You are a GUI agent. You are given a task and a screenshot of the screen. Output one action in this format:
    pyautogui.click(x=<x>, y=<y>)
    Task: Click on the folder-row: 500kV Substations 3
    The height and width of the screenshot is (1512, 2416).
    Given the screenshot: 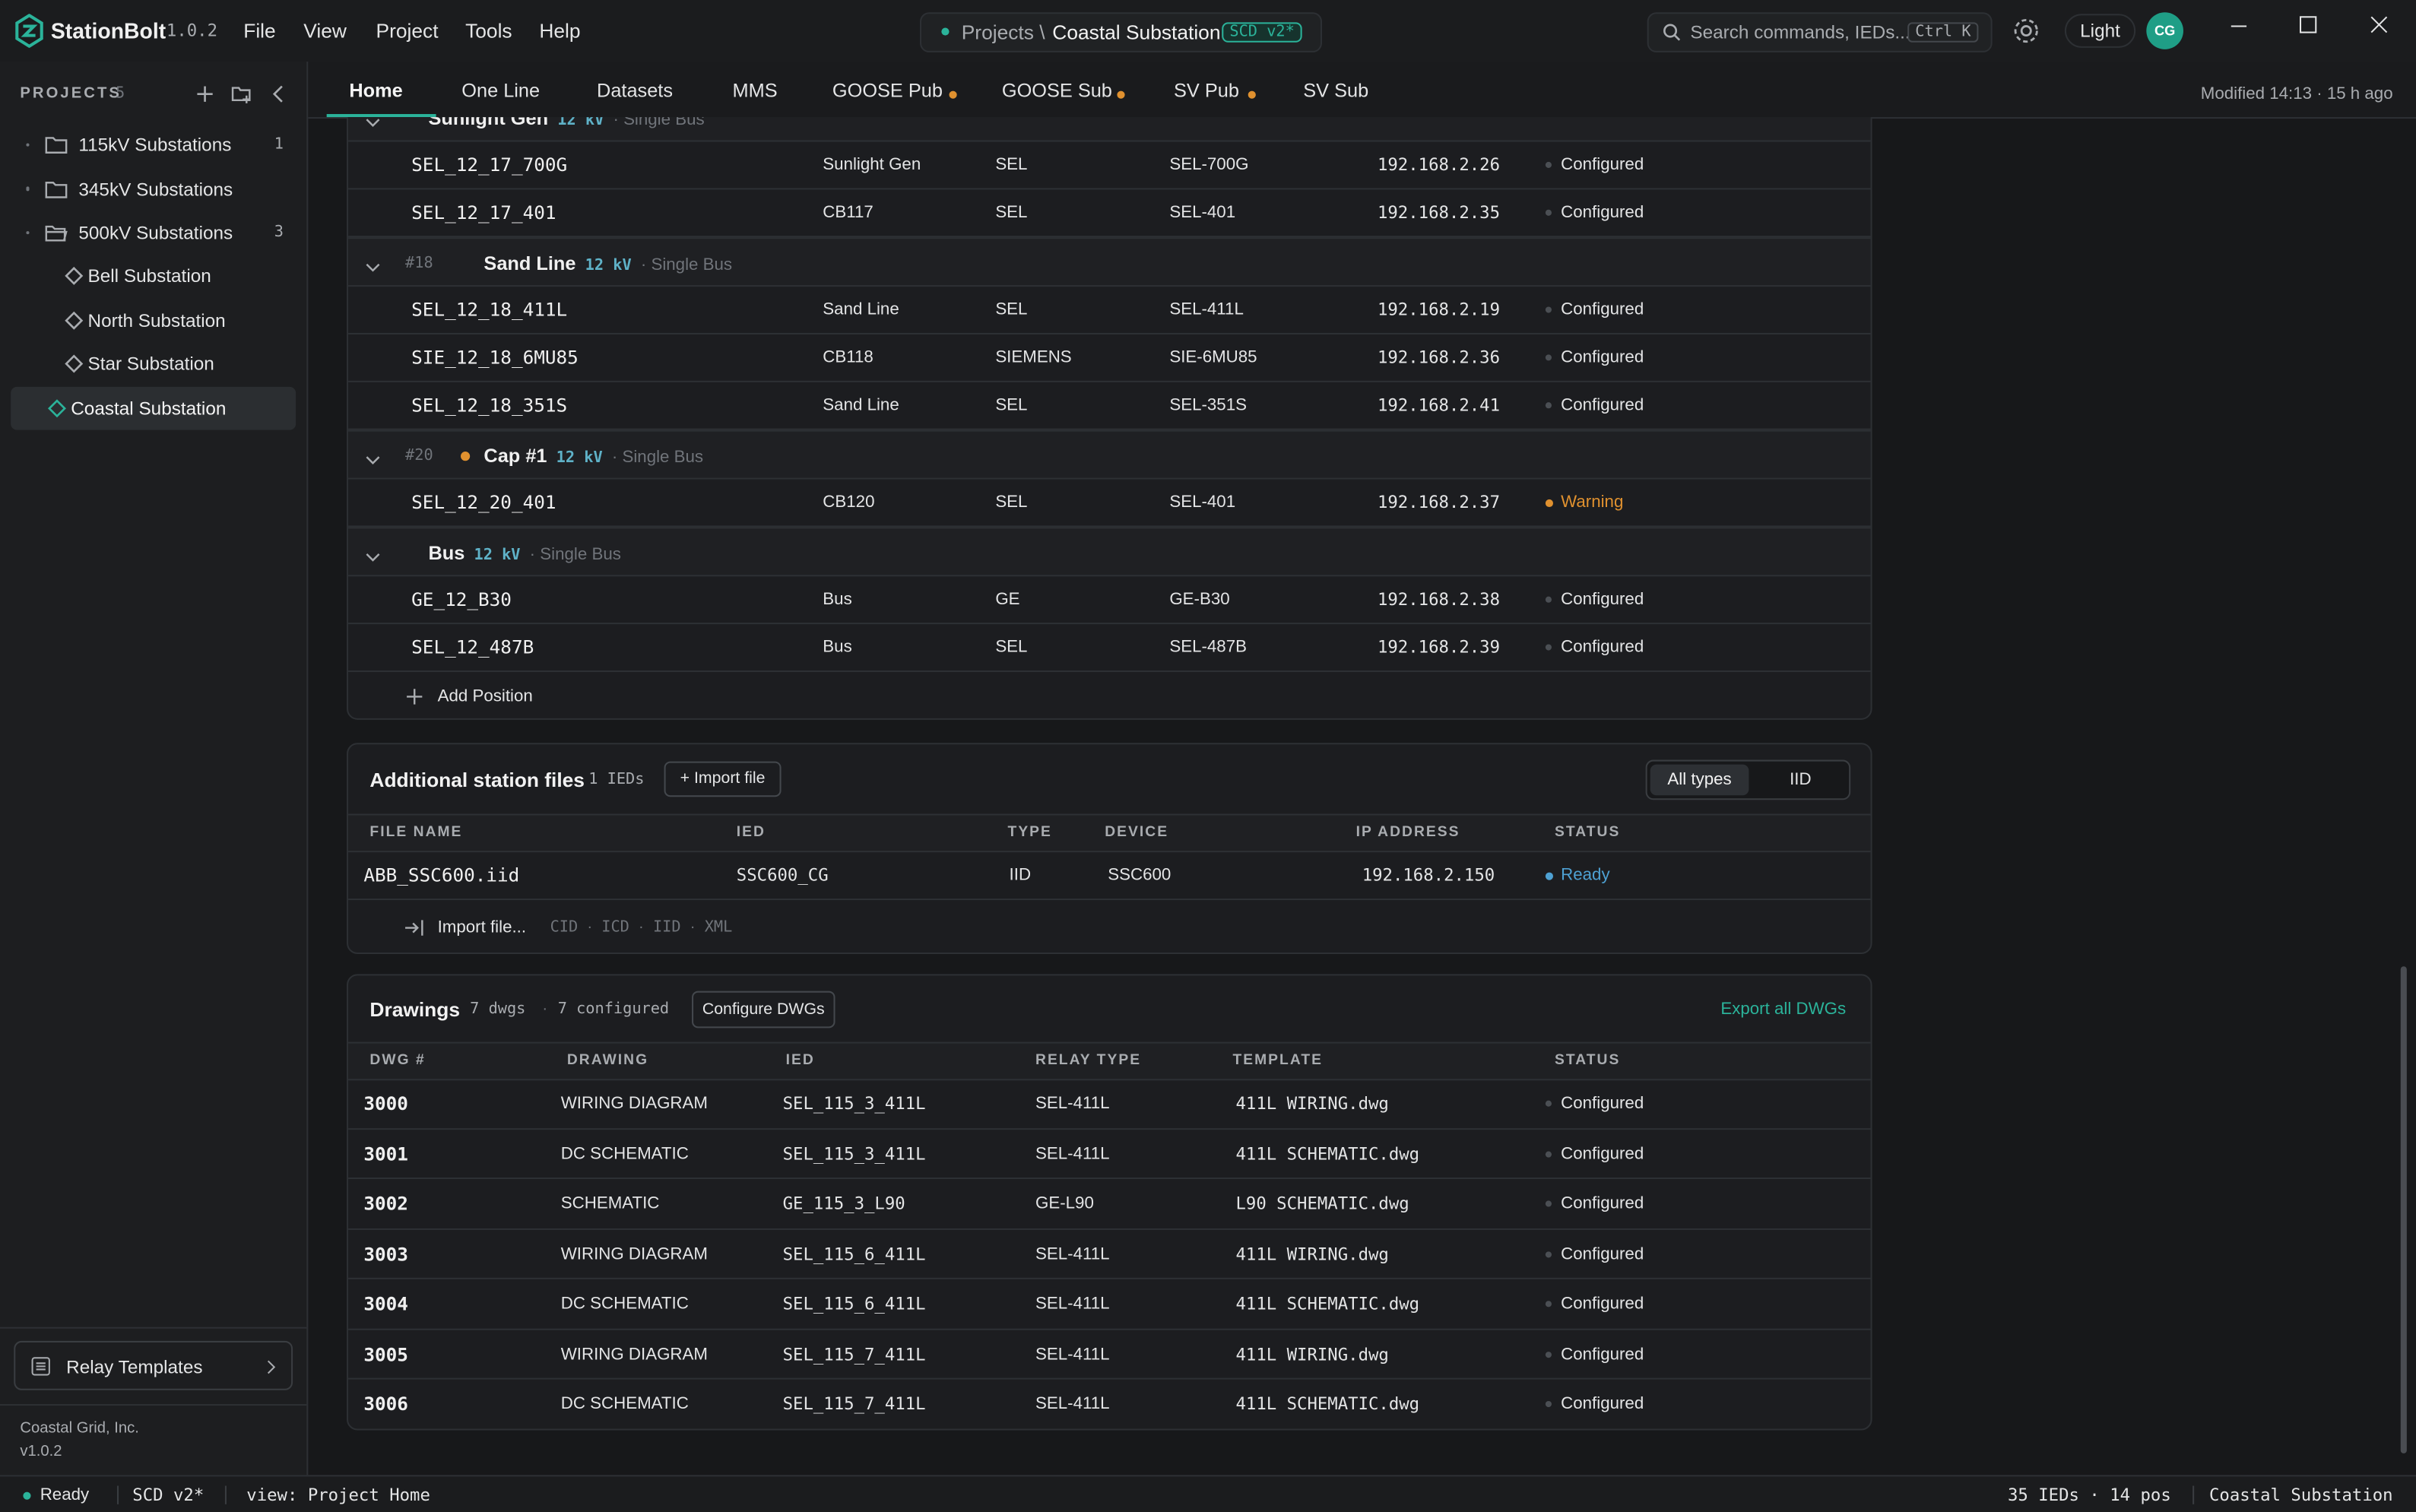 What is the action you would take?
    pyautogui.click(x=153, y=233)
    